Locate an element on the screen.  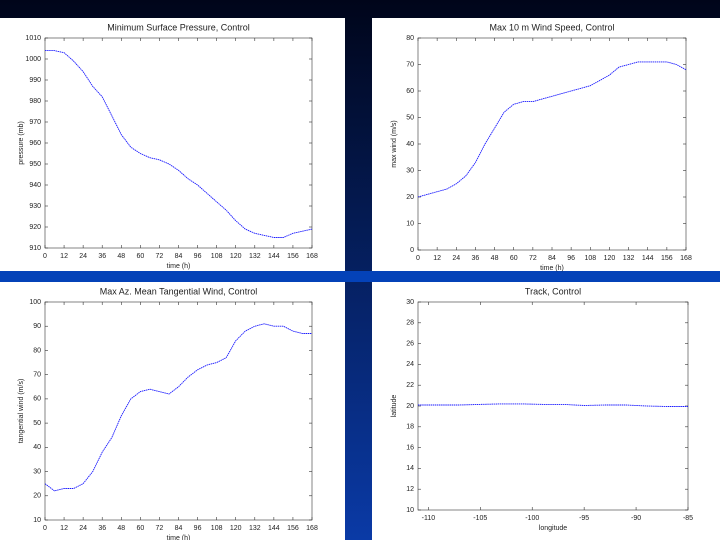
x-tick-label: -95 is located at coordinates (584, 518).